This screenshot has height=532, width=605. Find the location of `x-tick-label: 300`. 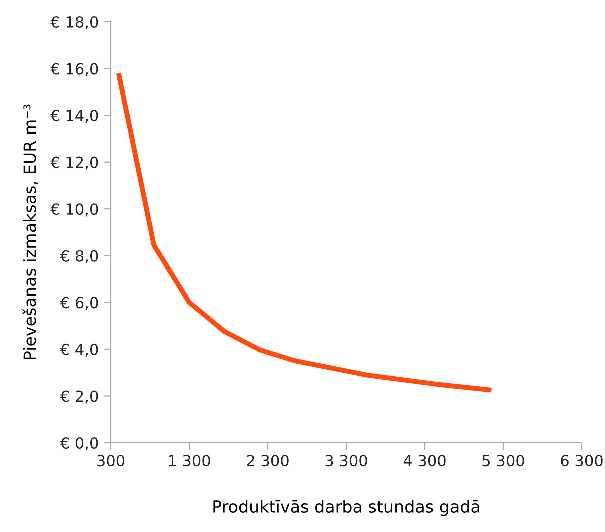

x-tick-label: 300 is located at coordinates (111, 461).